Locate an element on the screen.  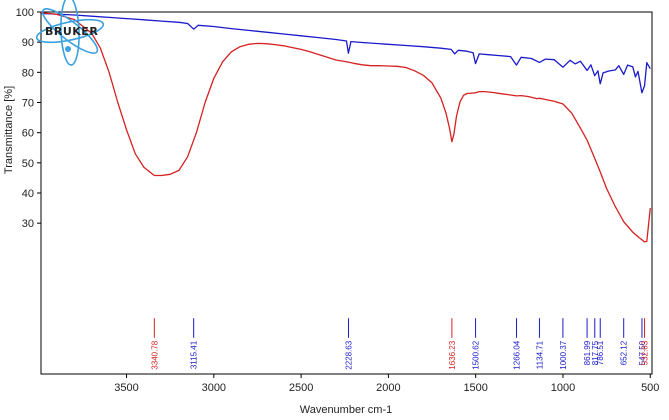
y-tick-label: 70 is located at coordinates (28, 104).